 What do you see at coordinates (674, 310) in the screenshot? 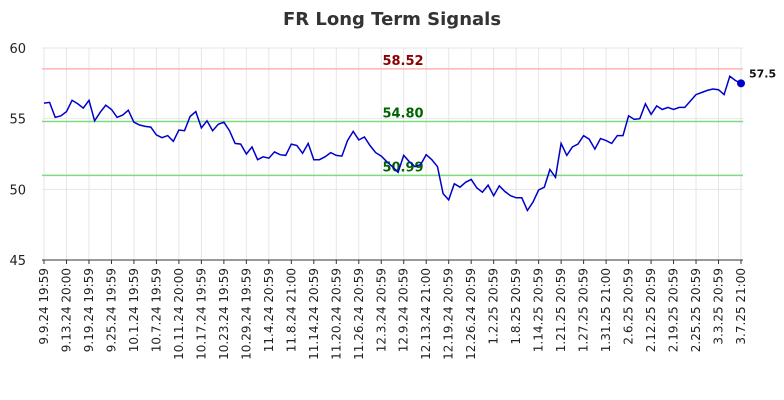
I see `x-tick-label: 2.19.25 20:59` at bounding box center [674, 310].